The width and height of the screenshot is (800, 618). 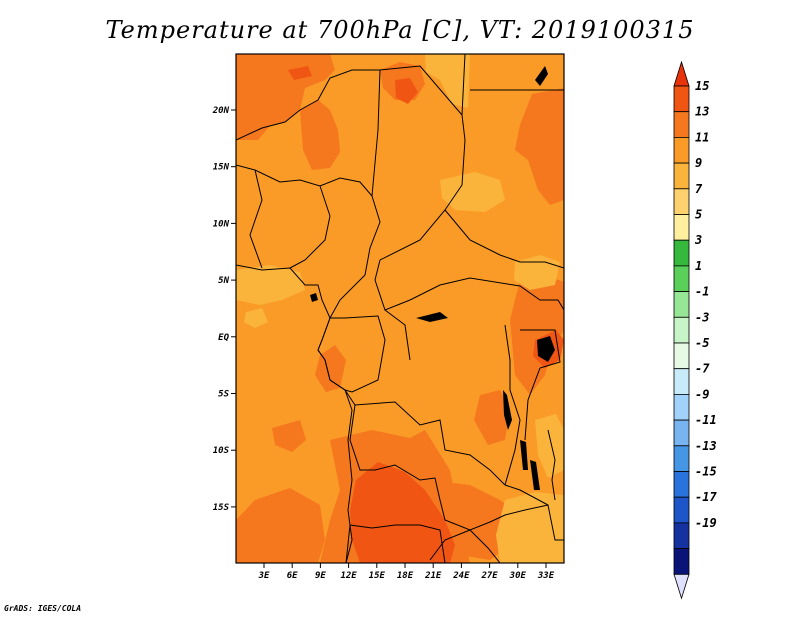 What do you see at coordinates (224, 309) in the screenshot?
I see `latitude-axis: 20N 15N 10N 5N EQ 5S 10S 15S` at bounding box center [224, 309].